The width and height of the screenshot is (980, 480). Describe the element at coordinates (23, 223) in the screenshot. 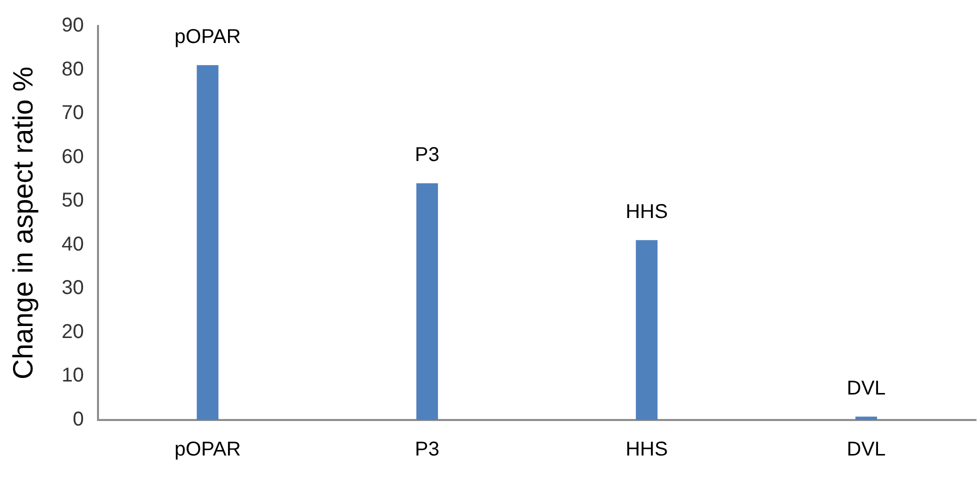

I see `y-axis-title: Change in aspect ratio %` at that location.